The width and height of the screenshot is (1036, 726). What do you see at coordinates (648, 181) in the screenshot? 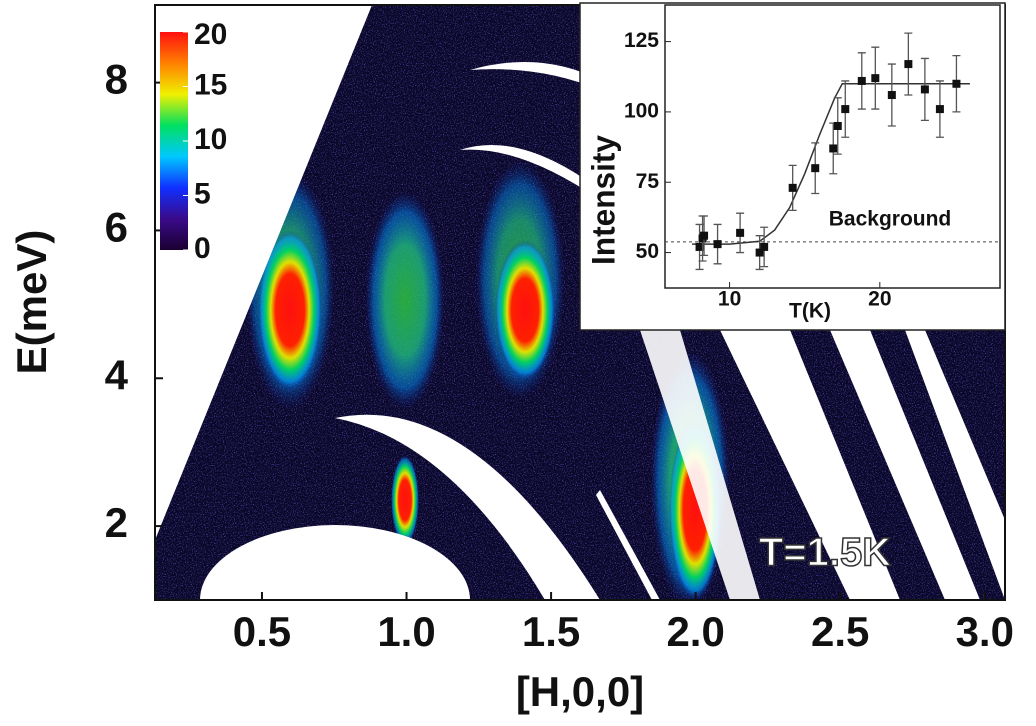
I see `inset-y-tick-label: 75` at bounding box center [648, 181].